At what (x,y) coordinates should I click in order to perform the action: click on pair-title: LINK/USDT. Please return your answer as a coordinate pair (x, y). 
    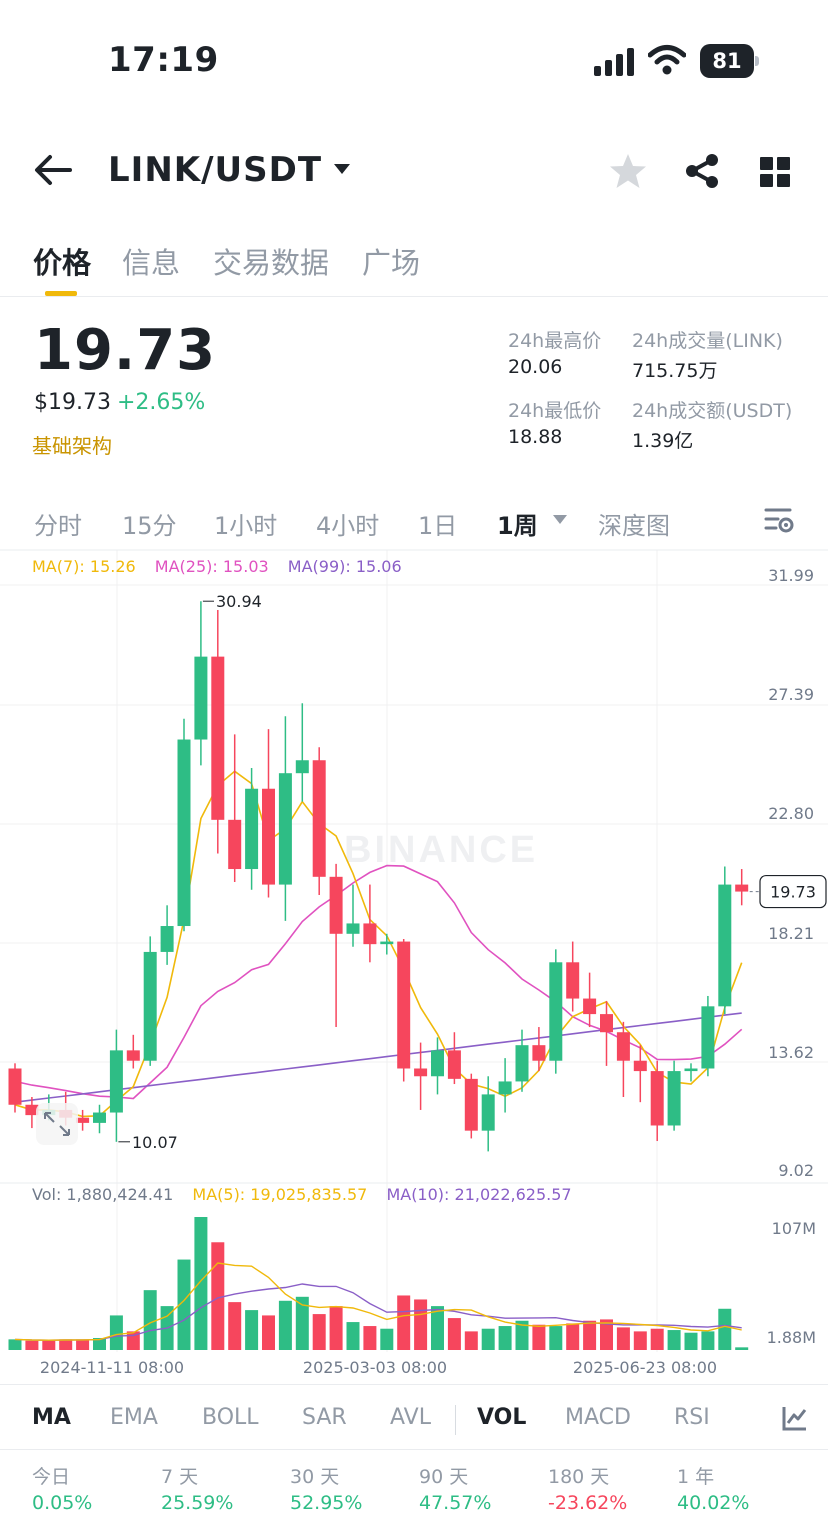
    Looking at the image, I should click on (215, 170).